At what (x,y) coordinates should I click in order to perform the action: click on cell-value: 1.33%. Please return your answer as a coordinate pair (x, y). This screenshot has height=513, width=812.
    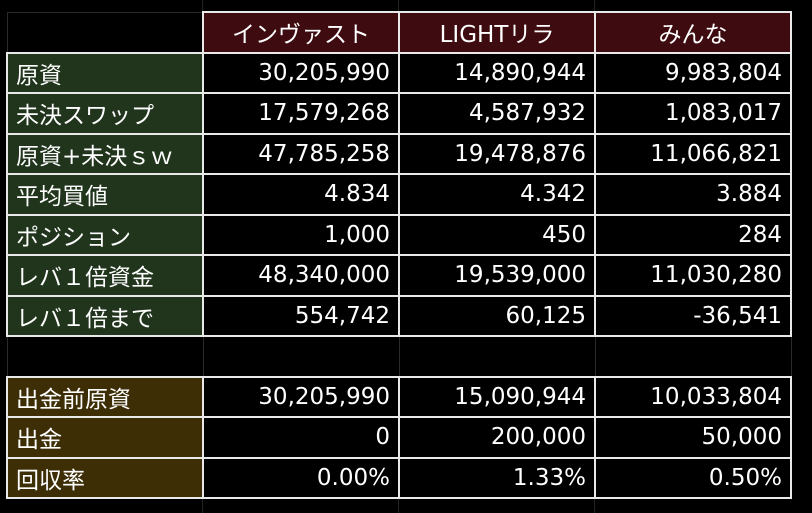
    Looking at the image, I should click on (497, 477).